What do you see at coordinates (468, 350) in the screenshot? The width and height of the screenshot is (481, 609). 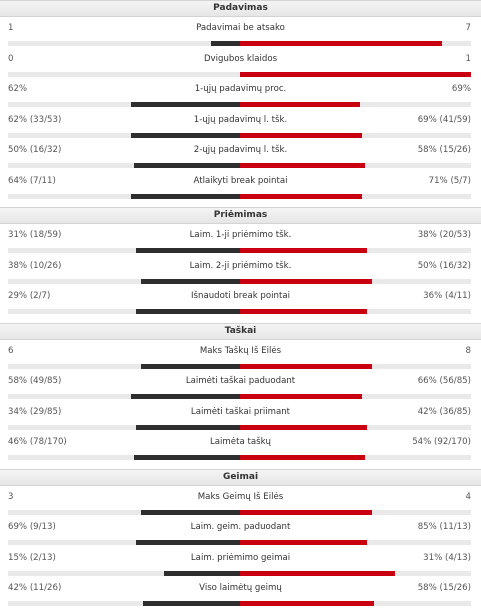 I see `away-value: 8` at bounding box center [468, 350].